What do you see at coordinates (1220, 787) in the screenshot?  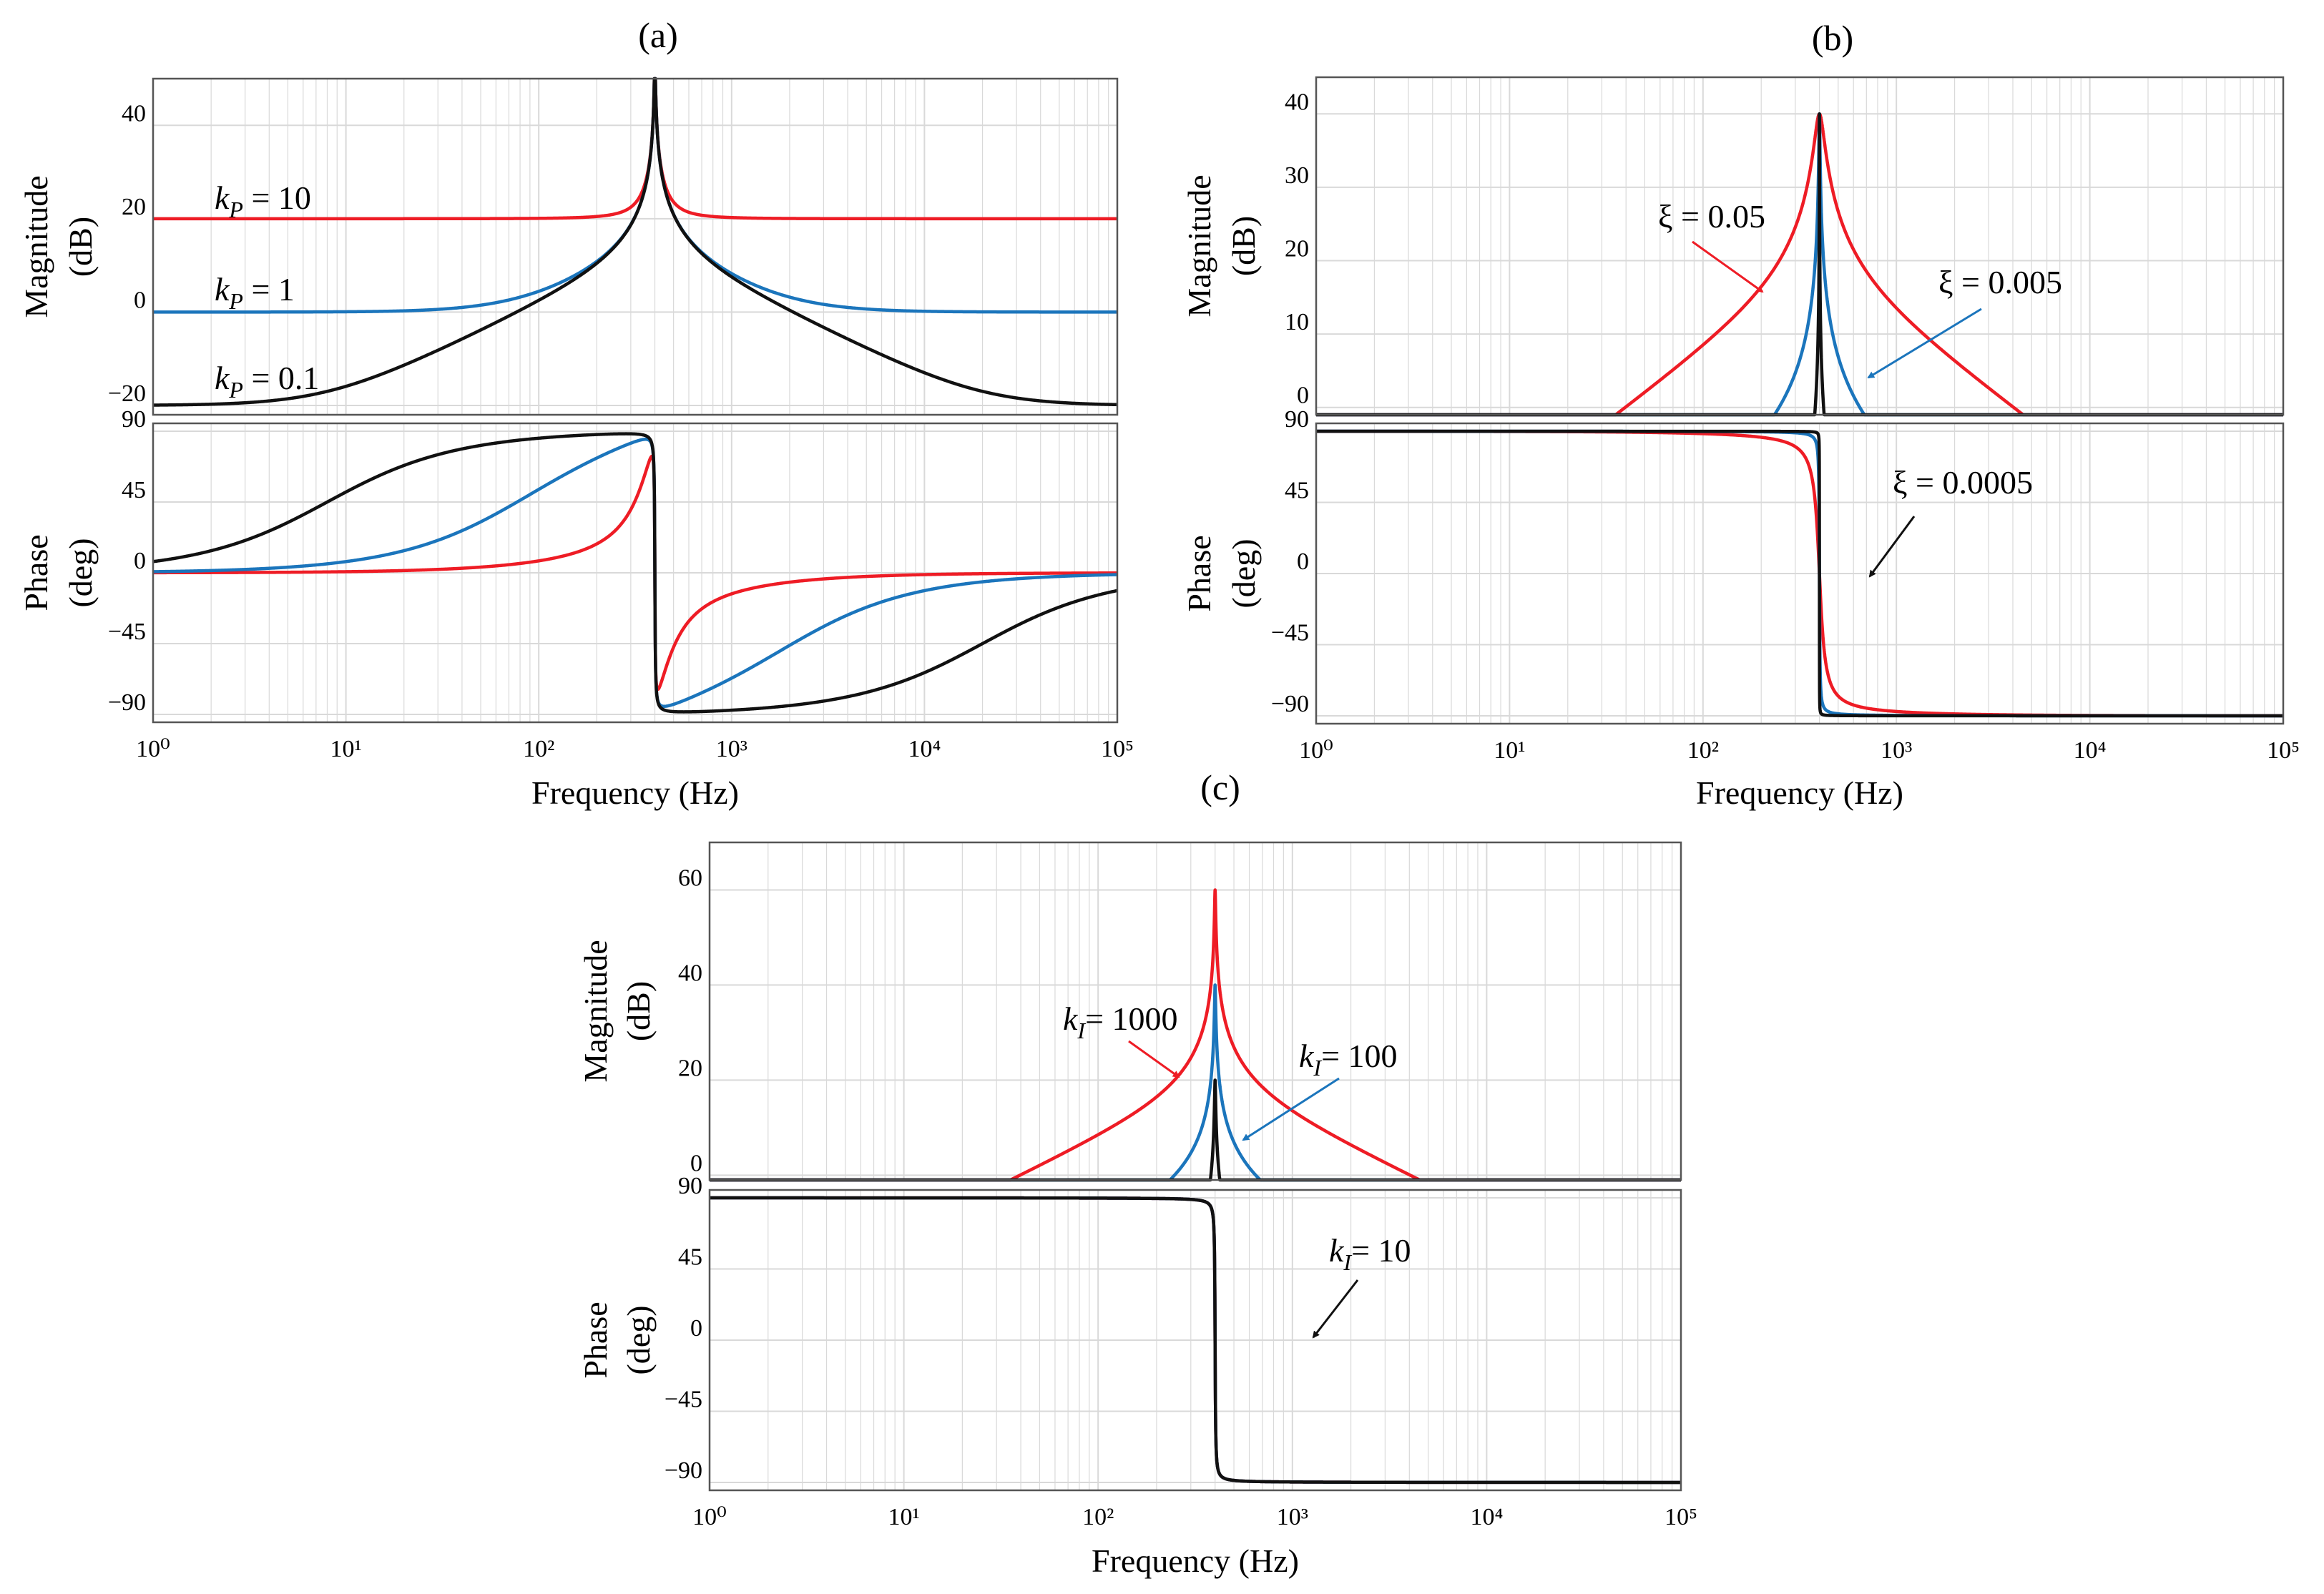 I see `panel-label-c: (c)` at bounding box center [1220, 787].